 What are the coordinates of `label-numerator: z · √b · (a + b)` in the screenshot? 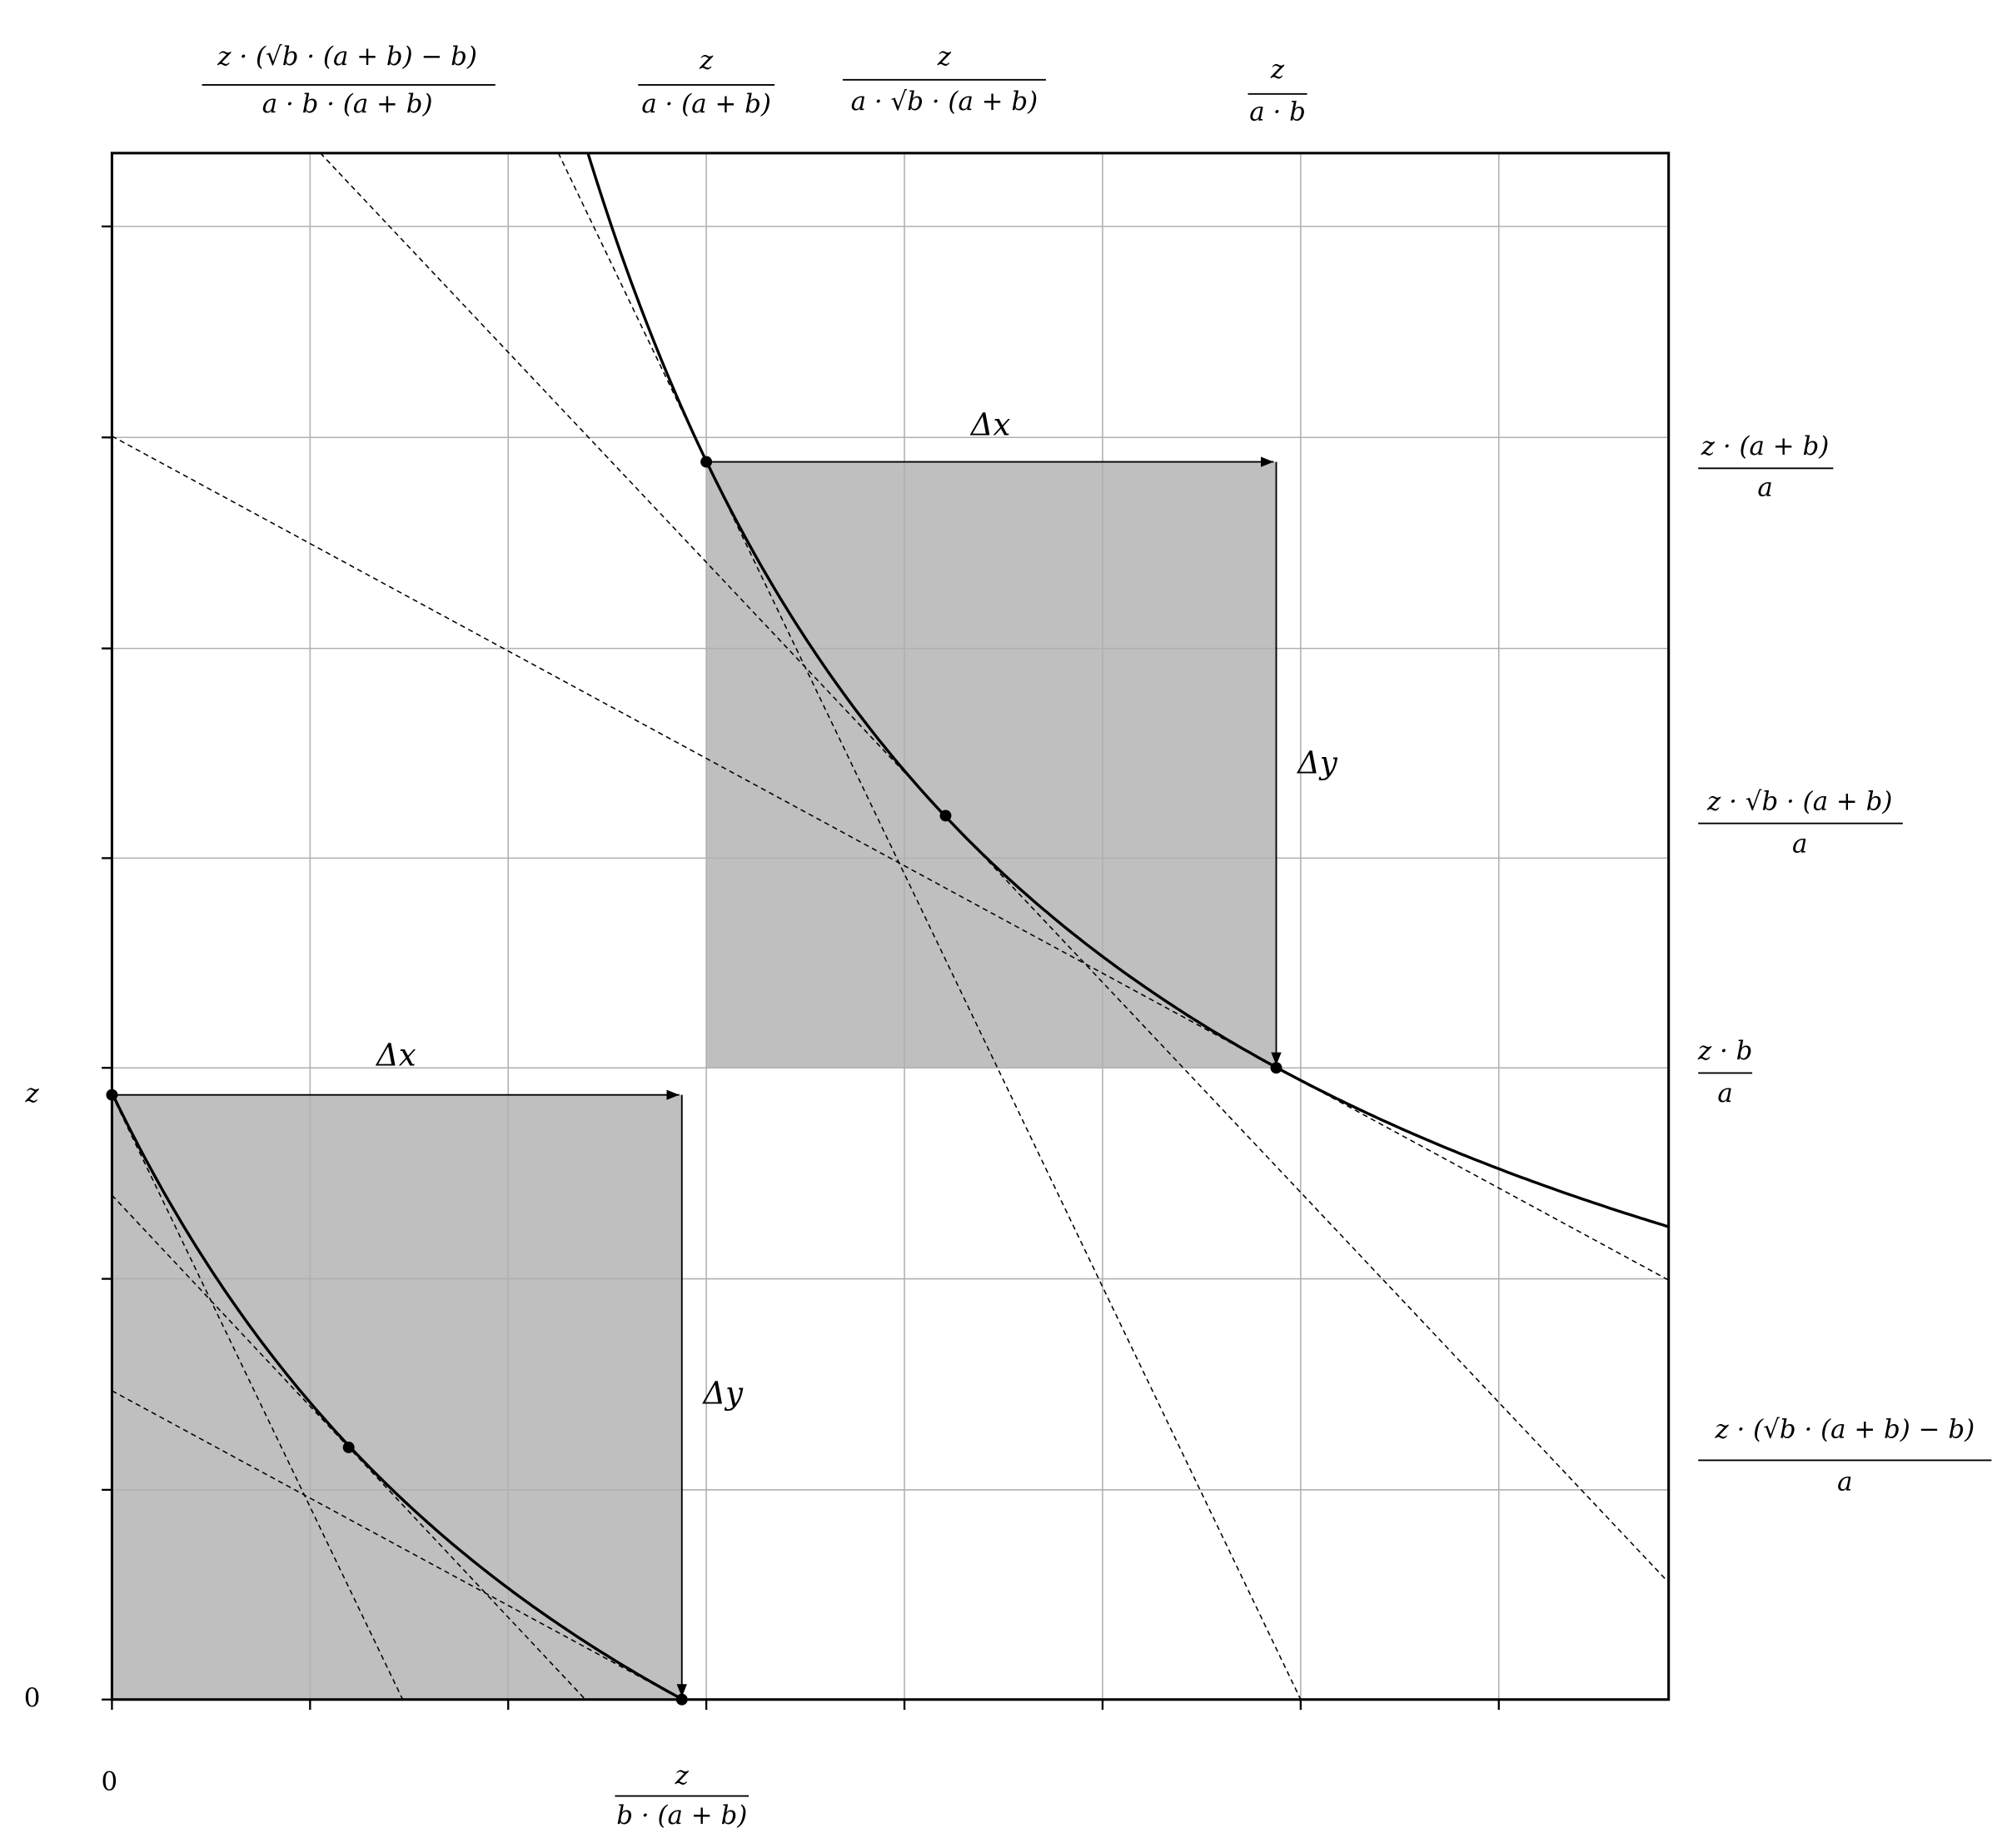 It's located at (1799, 801).